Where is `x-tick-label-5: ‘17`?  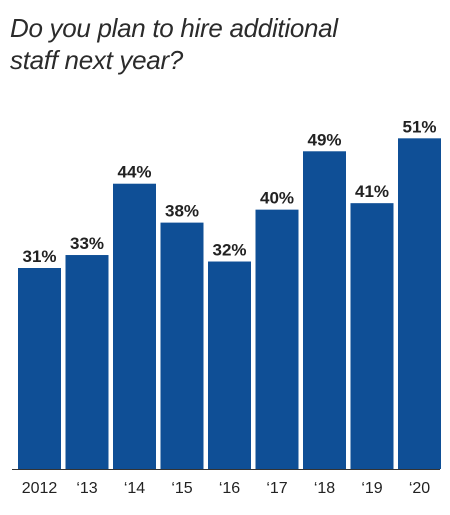
x-tick-label-5: ‘17 is located at coordinates (276, 488).